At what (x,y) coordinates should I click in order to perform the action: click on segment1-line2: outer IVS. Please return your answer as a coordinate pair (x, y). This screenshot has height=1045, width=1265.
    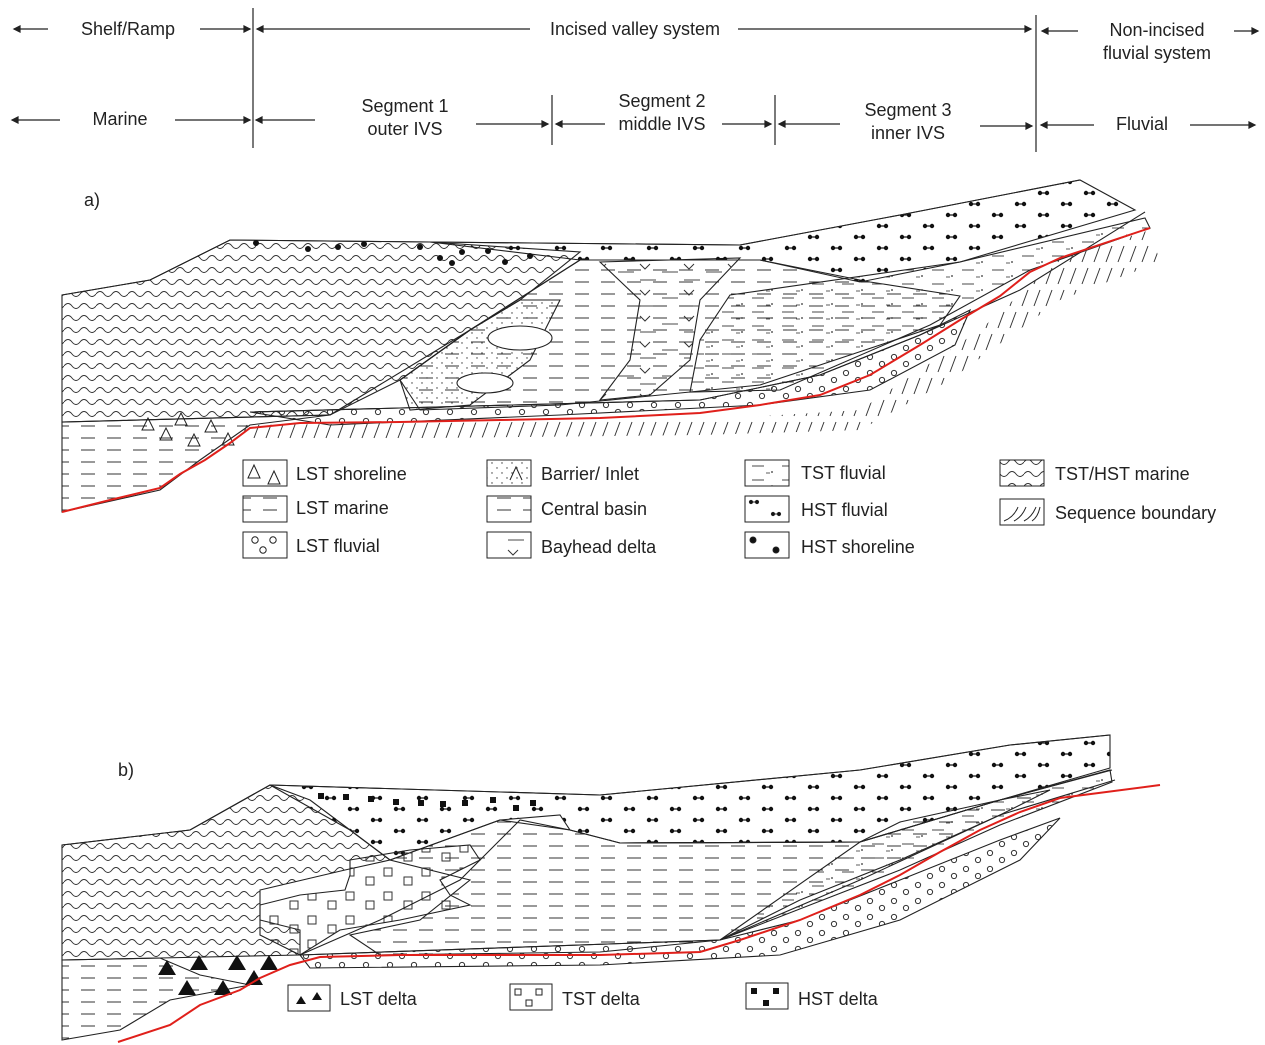
    Looking at the image, I should click on (405, 129).